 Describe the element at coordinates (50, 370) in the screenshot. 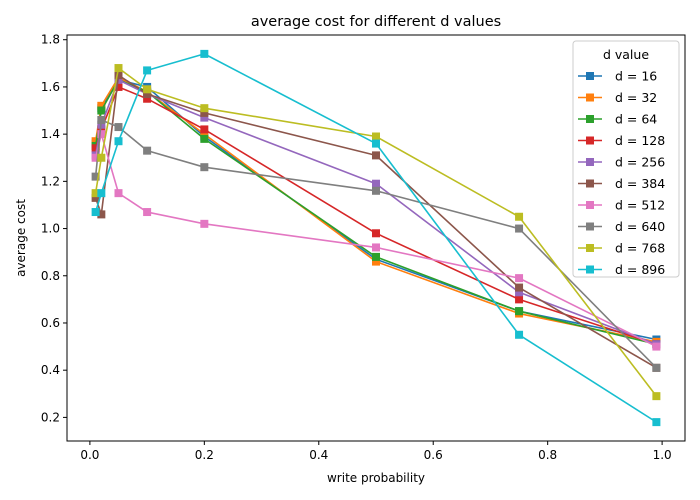

I see `y-tick-label: 0.4` at that location.